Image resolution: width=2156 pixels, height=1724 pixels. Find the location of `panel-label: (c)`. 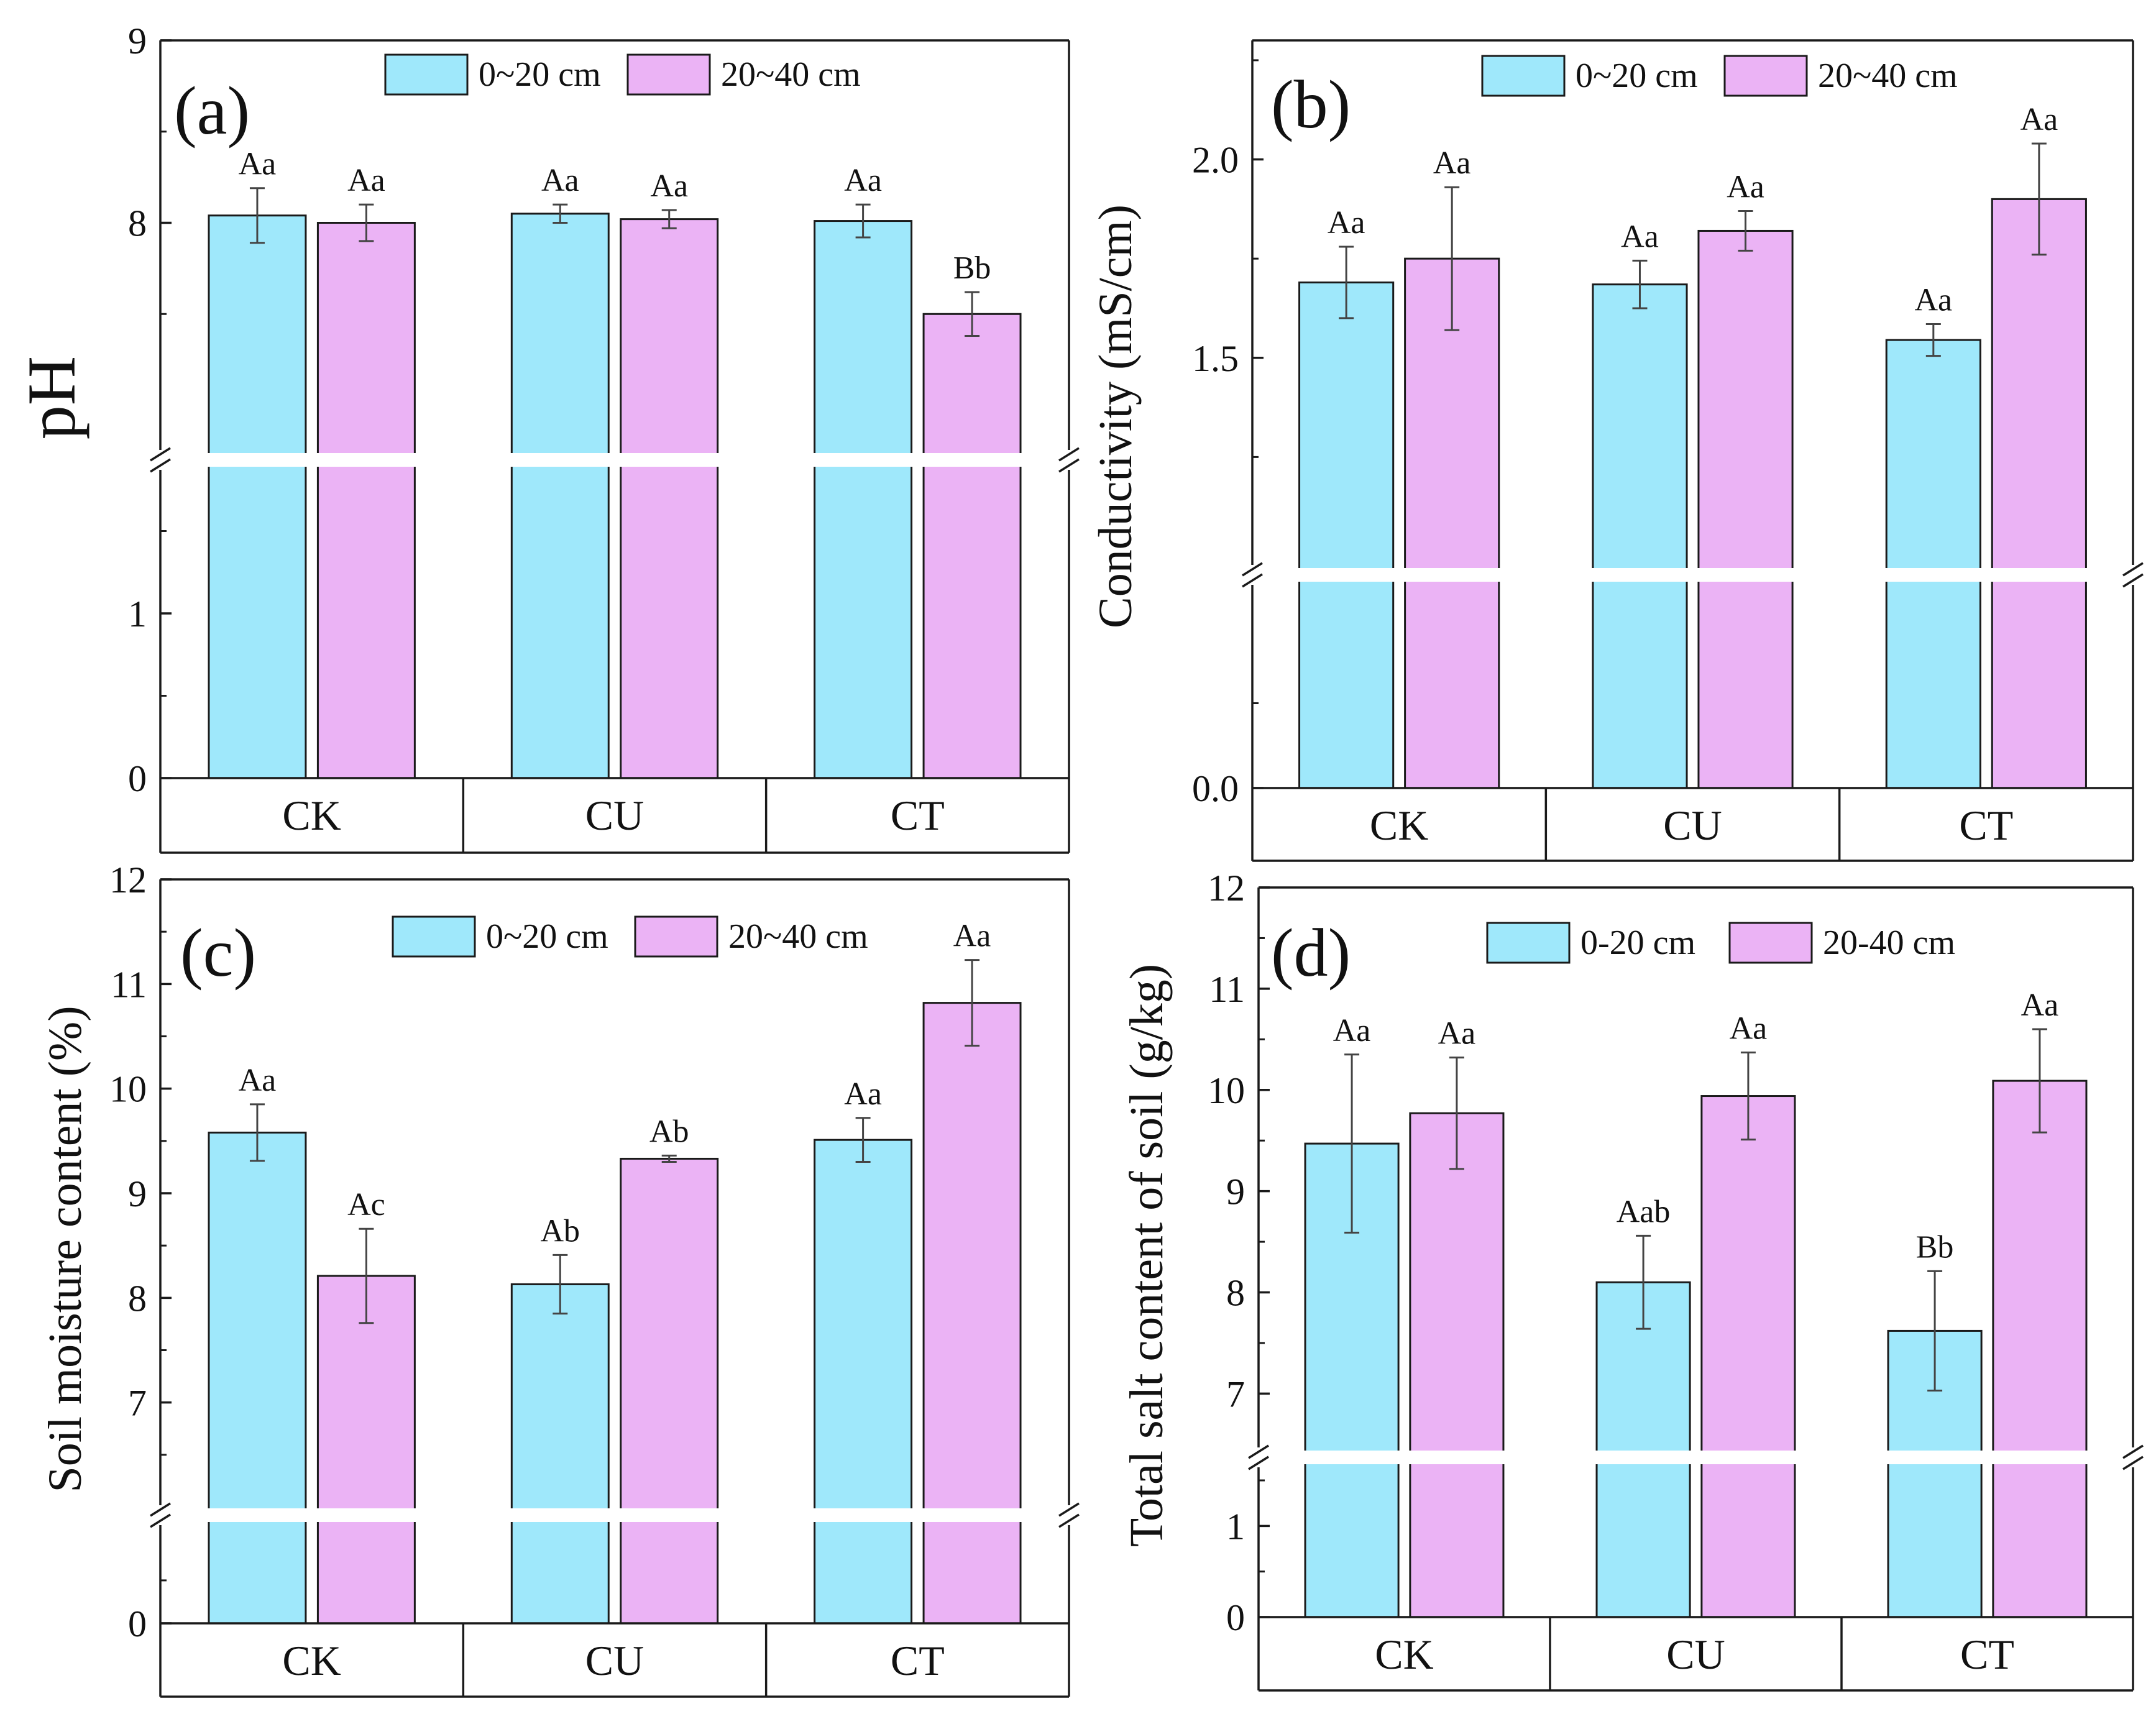

panel-label: (c) is located at coordinates (218, 953).